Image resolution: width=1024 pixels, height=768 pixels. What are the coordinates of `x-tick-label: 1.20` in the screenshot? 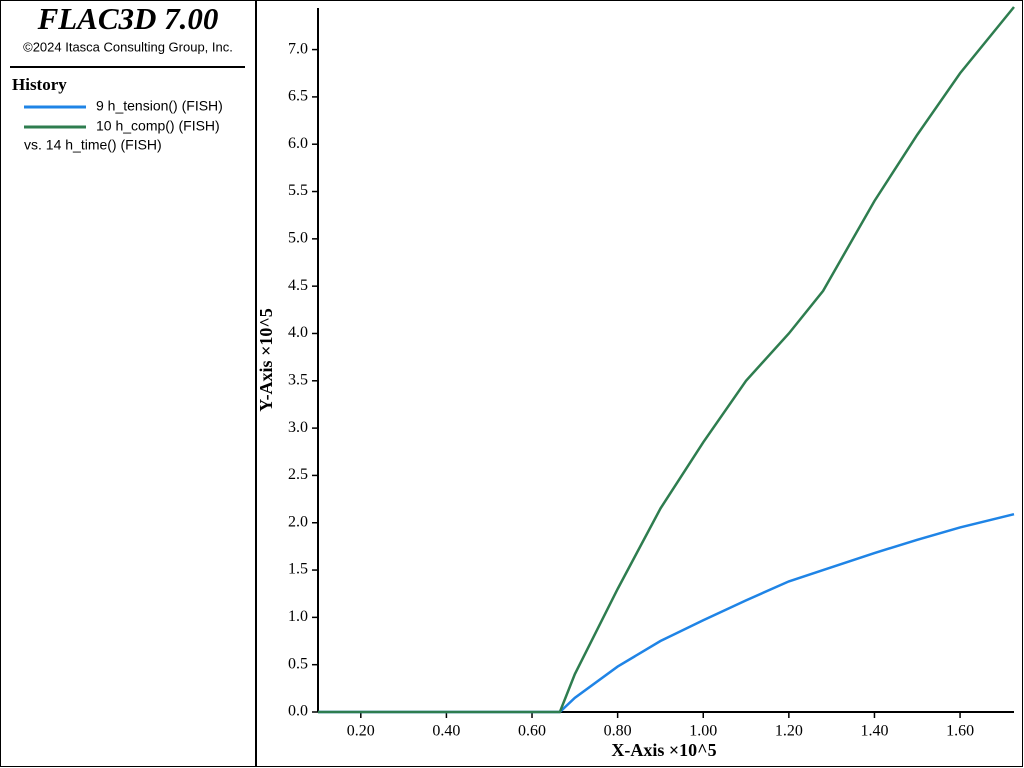 It's located at (789, 731).